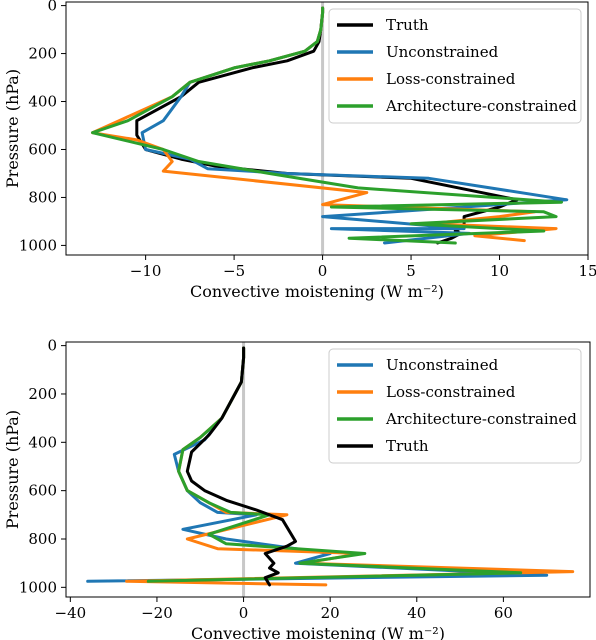 The image size is (596, 640). What do you see at coordinates (330, 613) in the screenshot?
I see `x-tick-label: 20` at bounding box center [330, 613].